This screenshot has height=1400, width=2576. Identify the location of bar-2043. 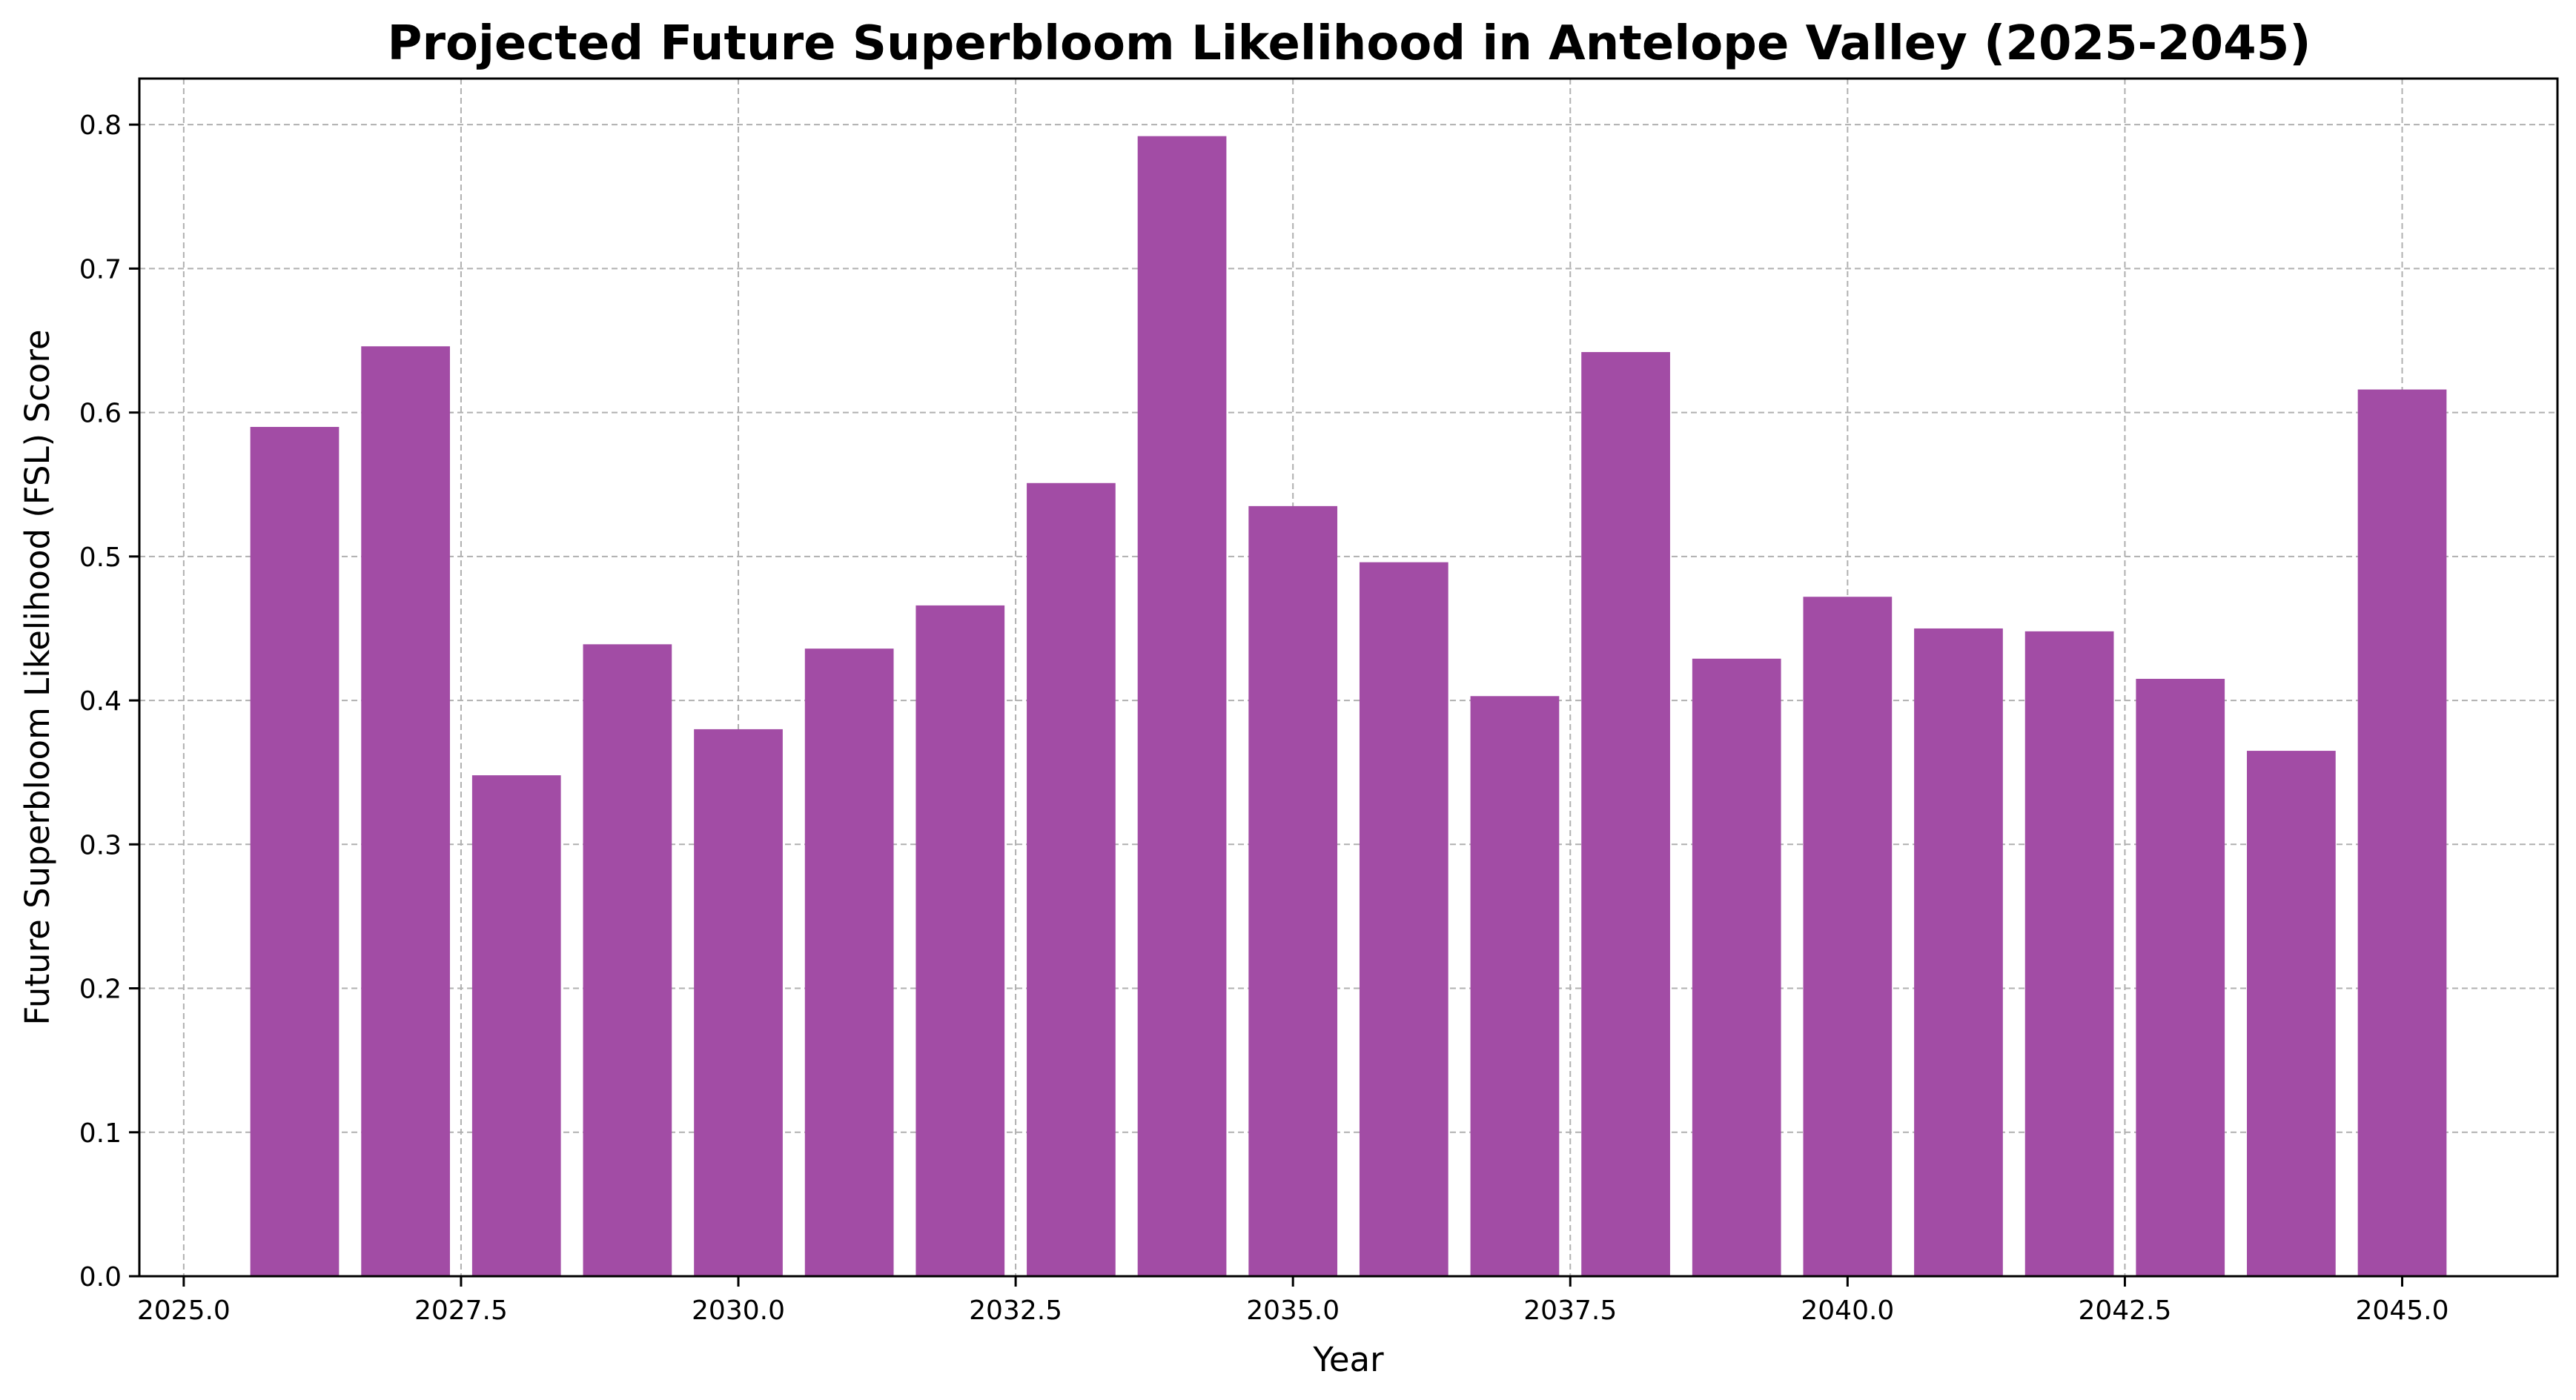
(2180, 977).